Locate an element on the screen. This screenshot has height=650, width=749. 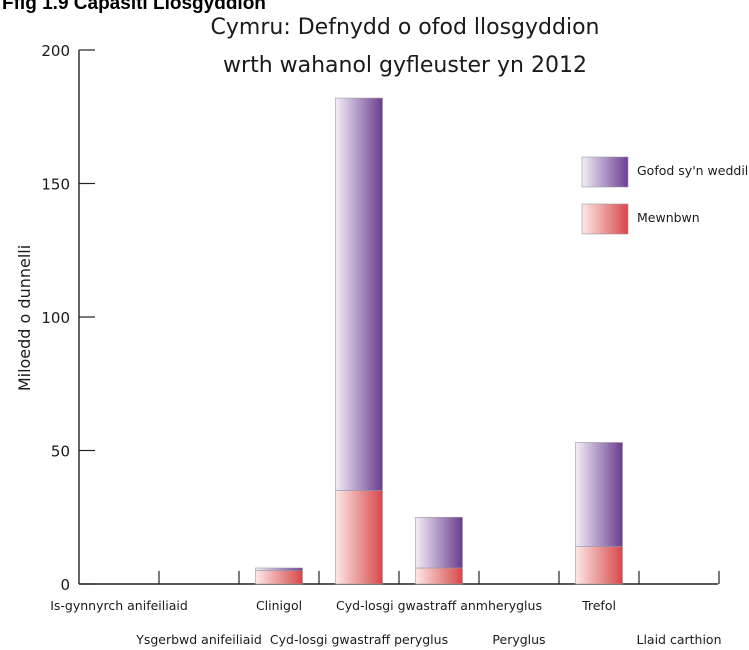
y-tick-label: 150 is located at coordinates (55, 185).